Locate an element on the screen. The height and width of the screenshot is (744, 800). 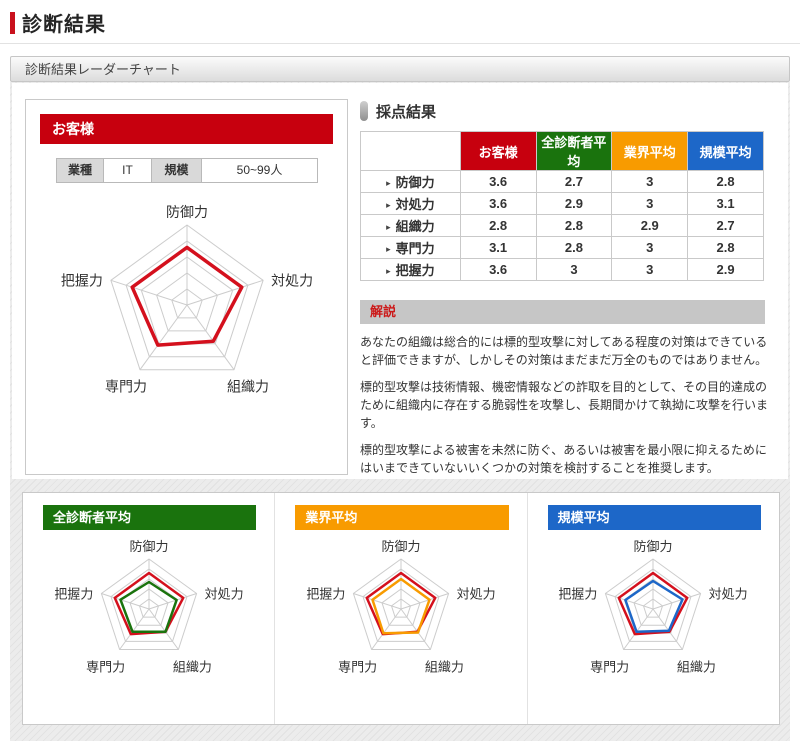
row-label: ▸ 組織力 is located at coordinates (410, 225).